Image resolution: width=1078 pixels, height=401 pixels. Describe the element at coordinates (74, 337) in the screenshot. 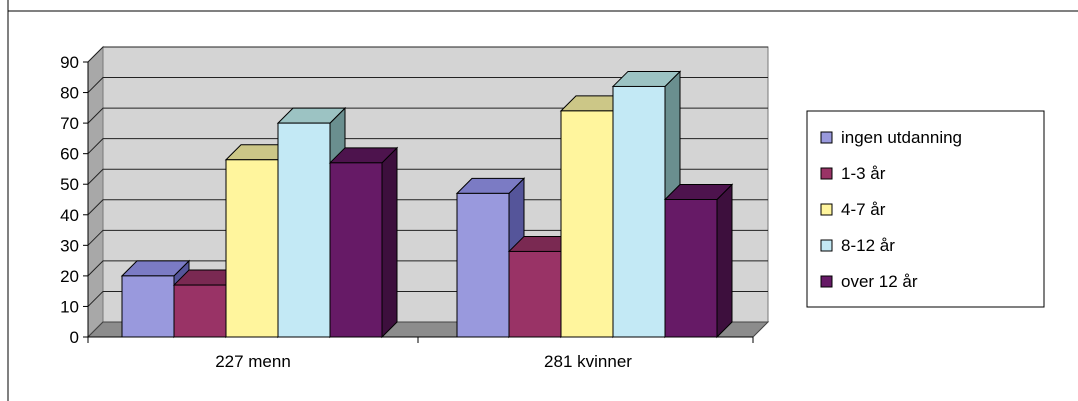

I see `y-tick-label: 0` at that location.